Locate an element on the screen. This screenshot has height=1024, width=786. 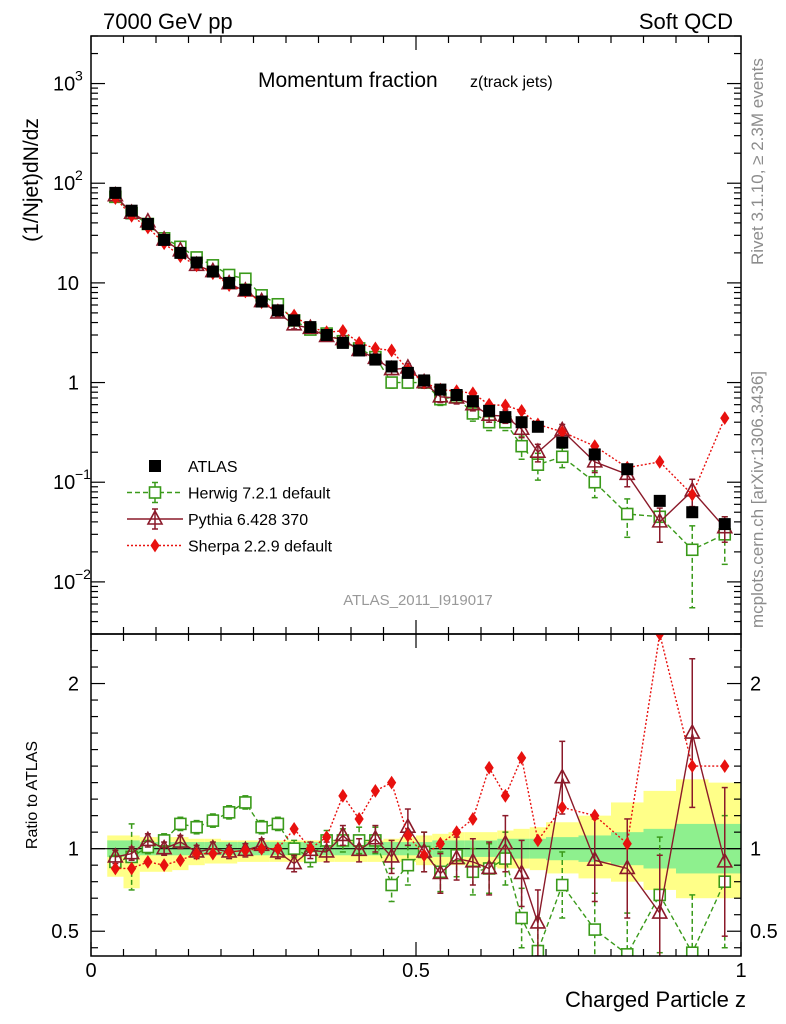
legend-entry: Herwig 7.2.1 default is located at coordinates (229, 492).